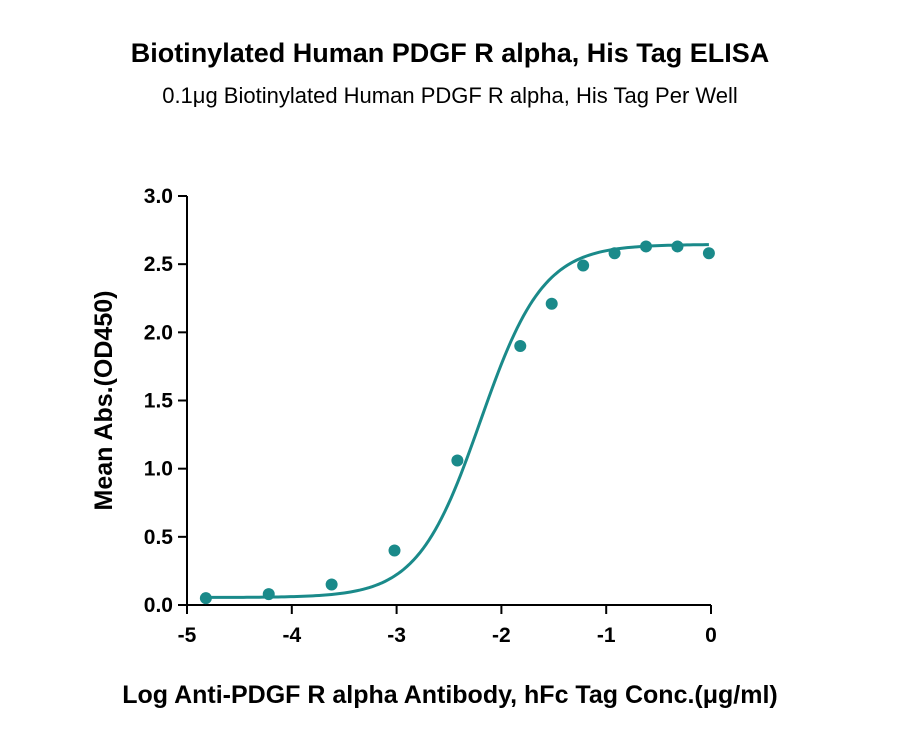 The height and width of the screenshot is (740, 900). I want to click on x-tick-label: -3, so click(396, 635).